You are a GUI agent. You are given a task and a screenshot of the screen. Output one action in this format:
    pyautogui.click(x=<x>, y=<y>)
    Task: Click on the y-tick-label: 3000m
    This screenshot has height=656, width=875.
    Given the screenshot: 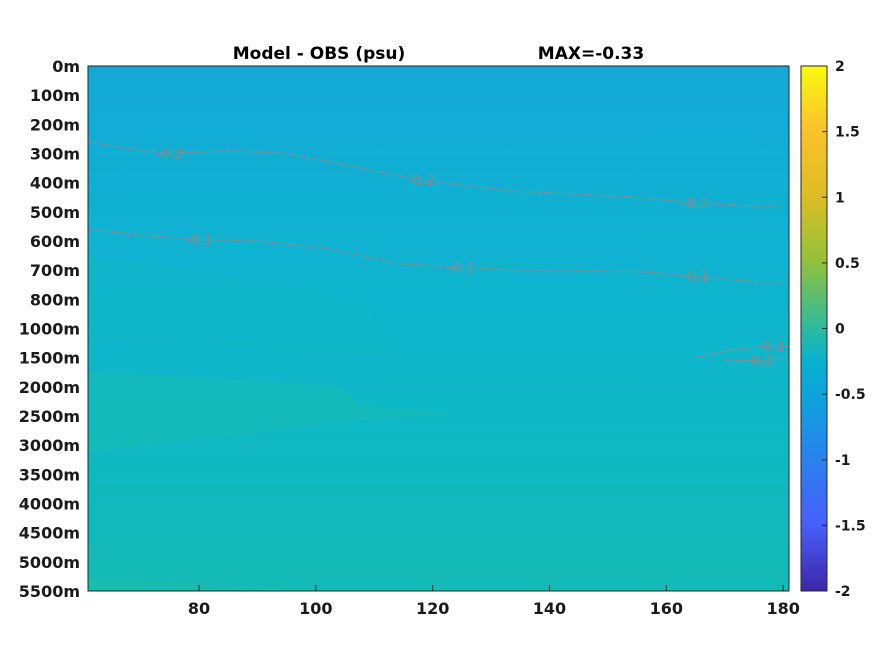 What is the action you would take?
    pyautogui.click(x=49, y=445)
    